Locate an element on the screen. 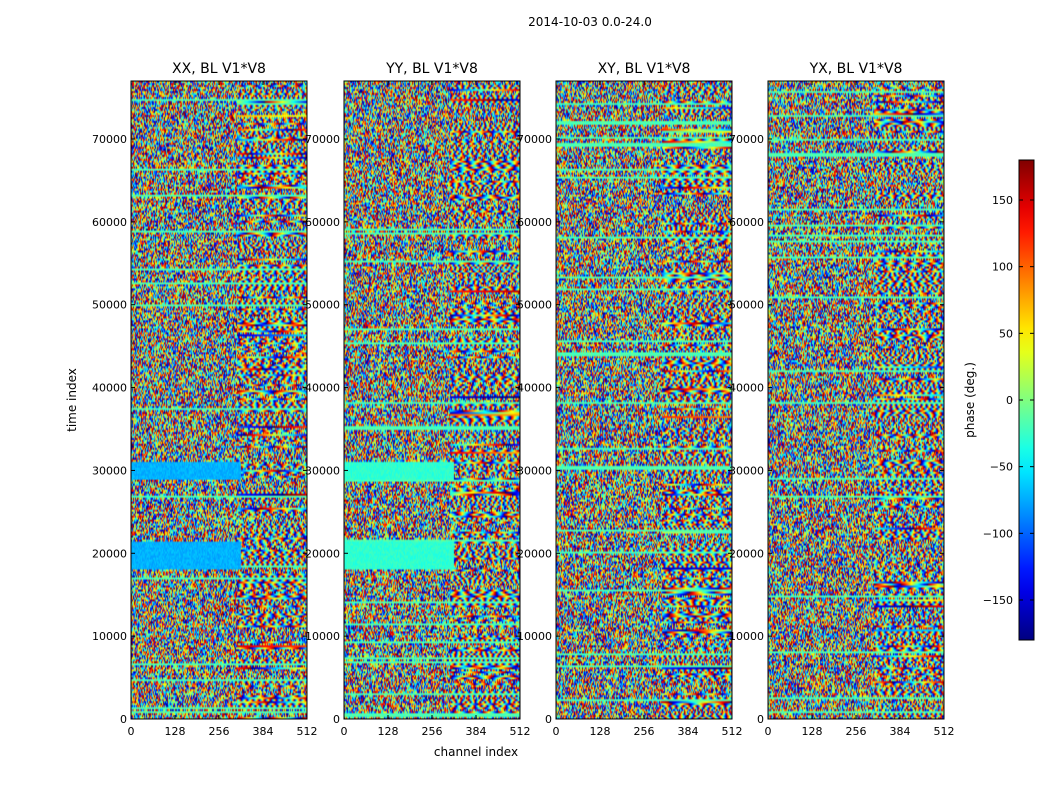 The width and height of the screenshot is (1050, 800). y-axis-label: time index is located at coordinates (72, 400).